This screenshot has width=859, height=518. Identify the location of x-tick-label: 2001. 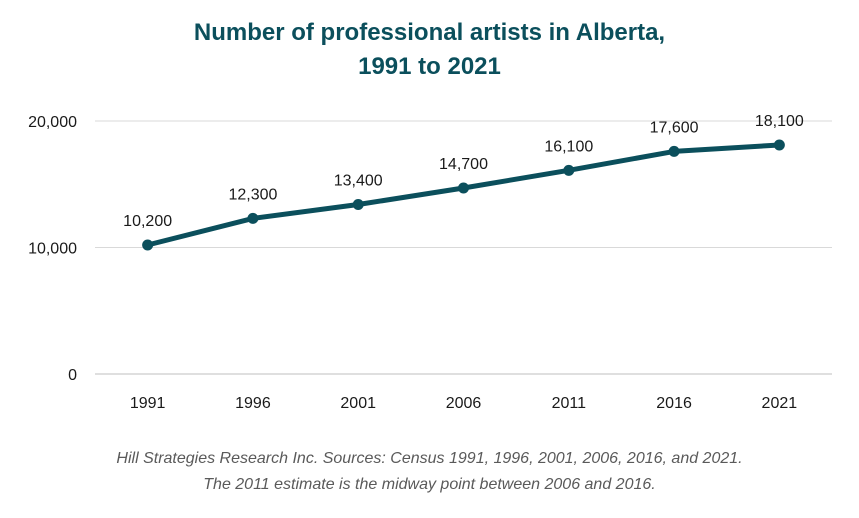
(358, 403).